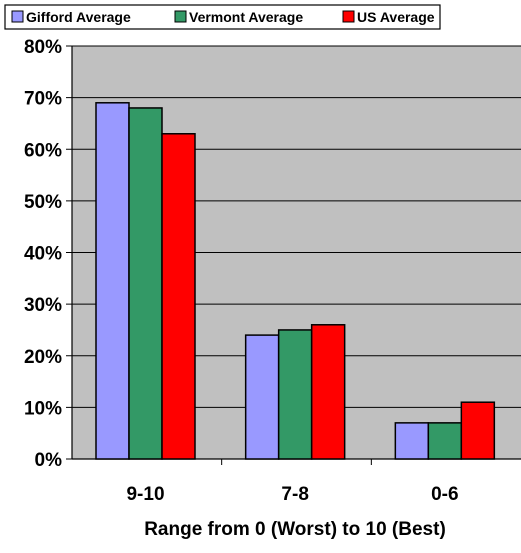 The height and width of the screenshot is (553, 521). I want to click on legend-label: US Average, so click(396, 17).